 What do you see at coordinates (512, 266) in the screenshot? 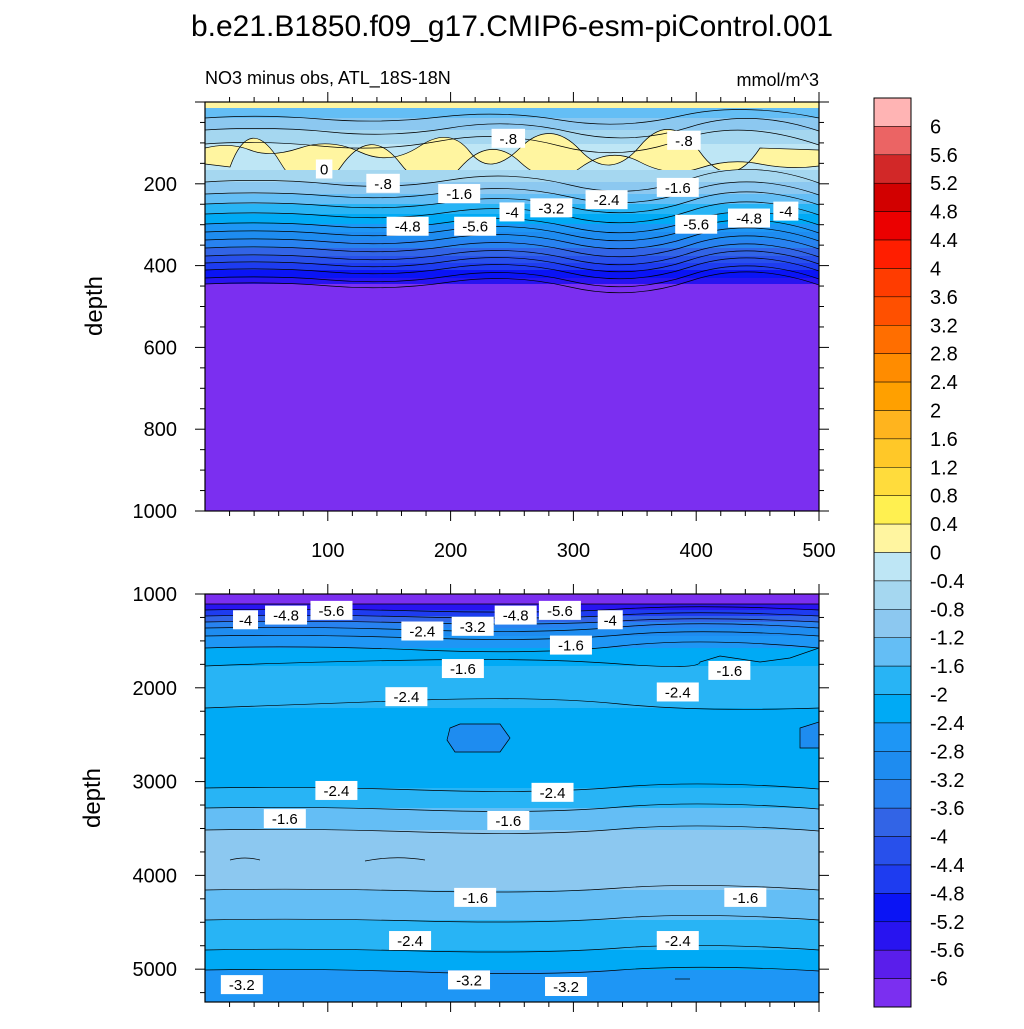
I see `upper-band-n` at bounding box center [512, 266].